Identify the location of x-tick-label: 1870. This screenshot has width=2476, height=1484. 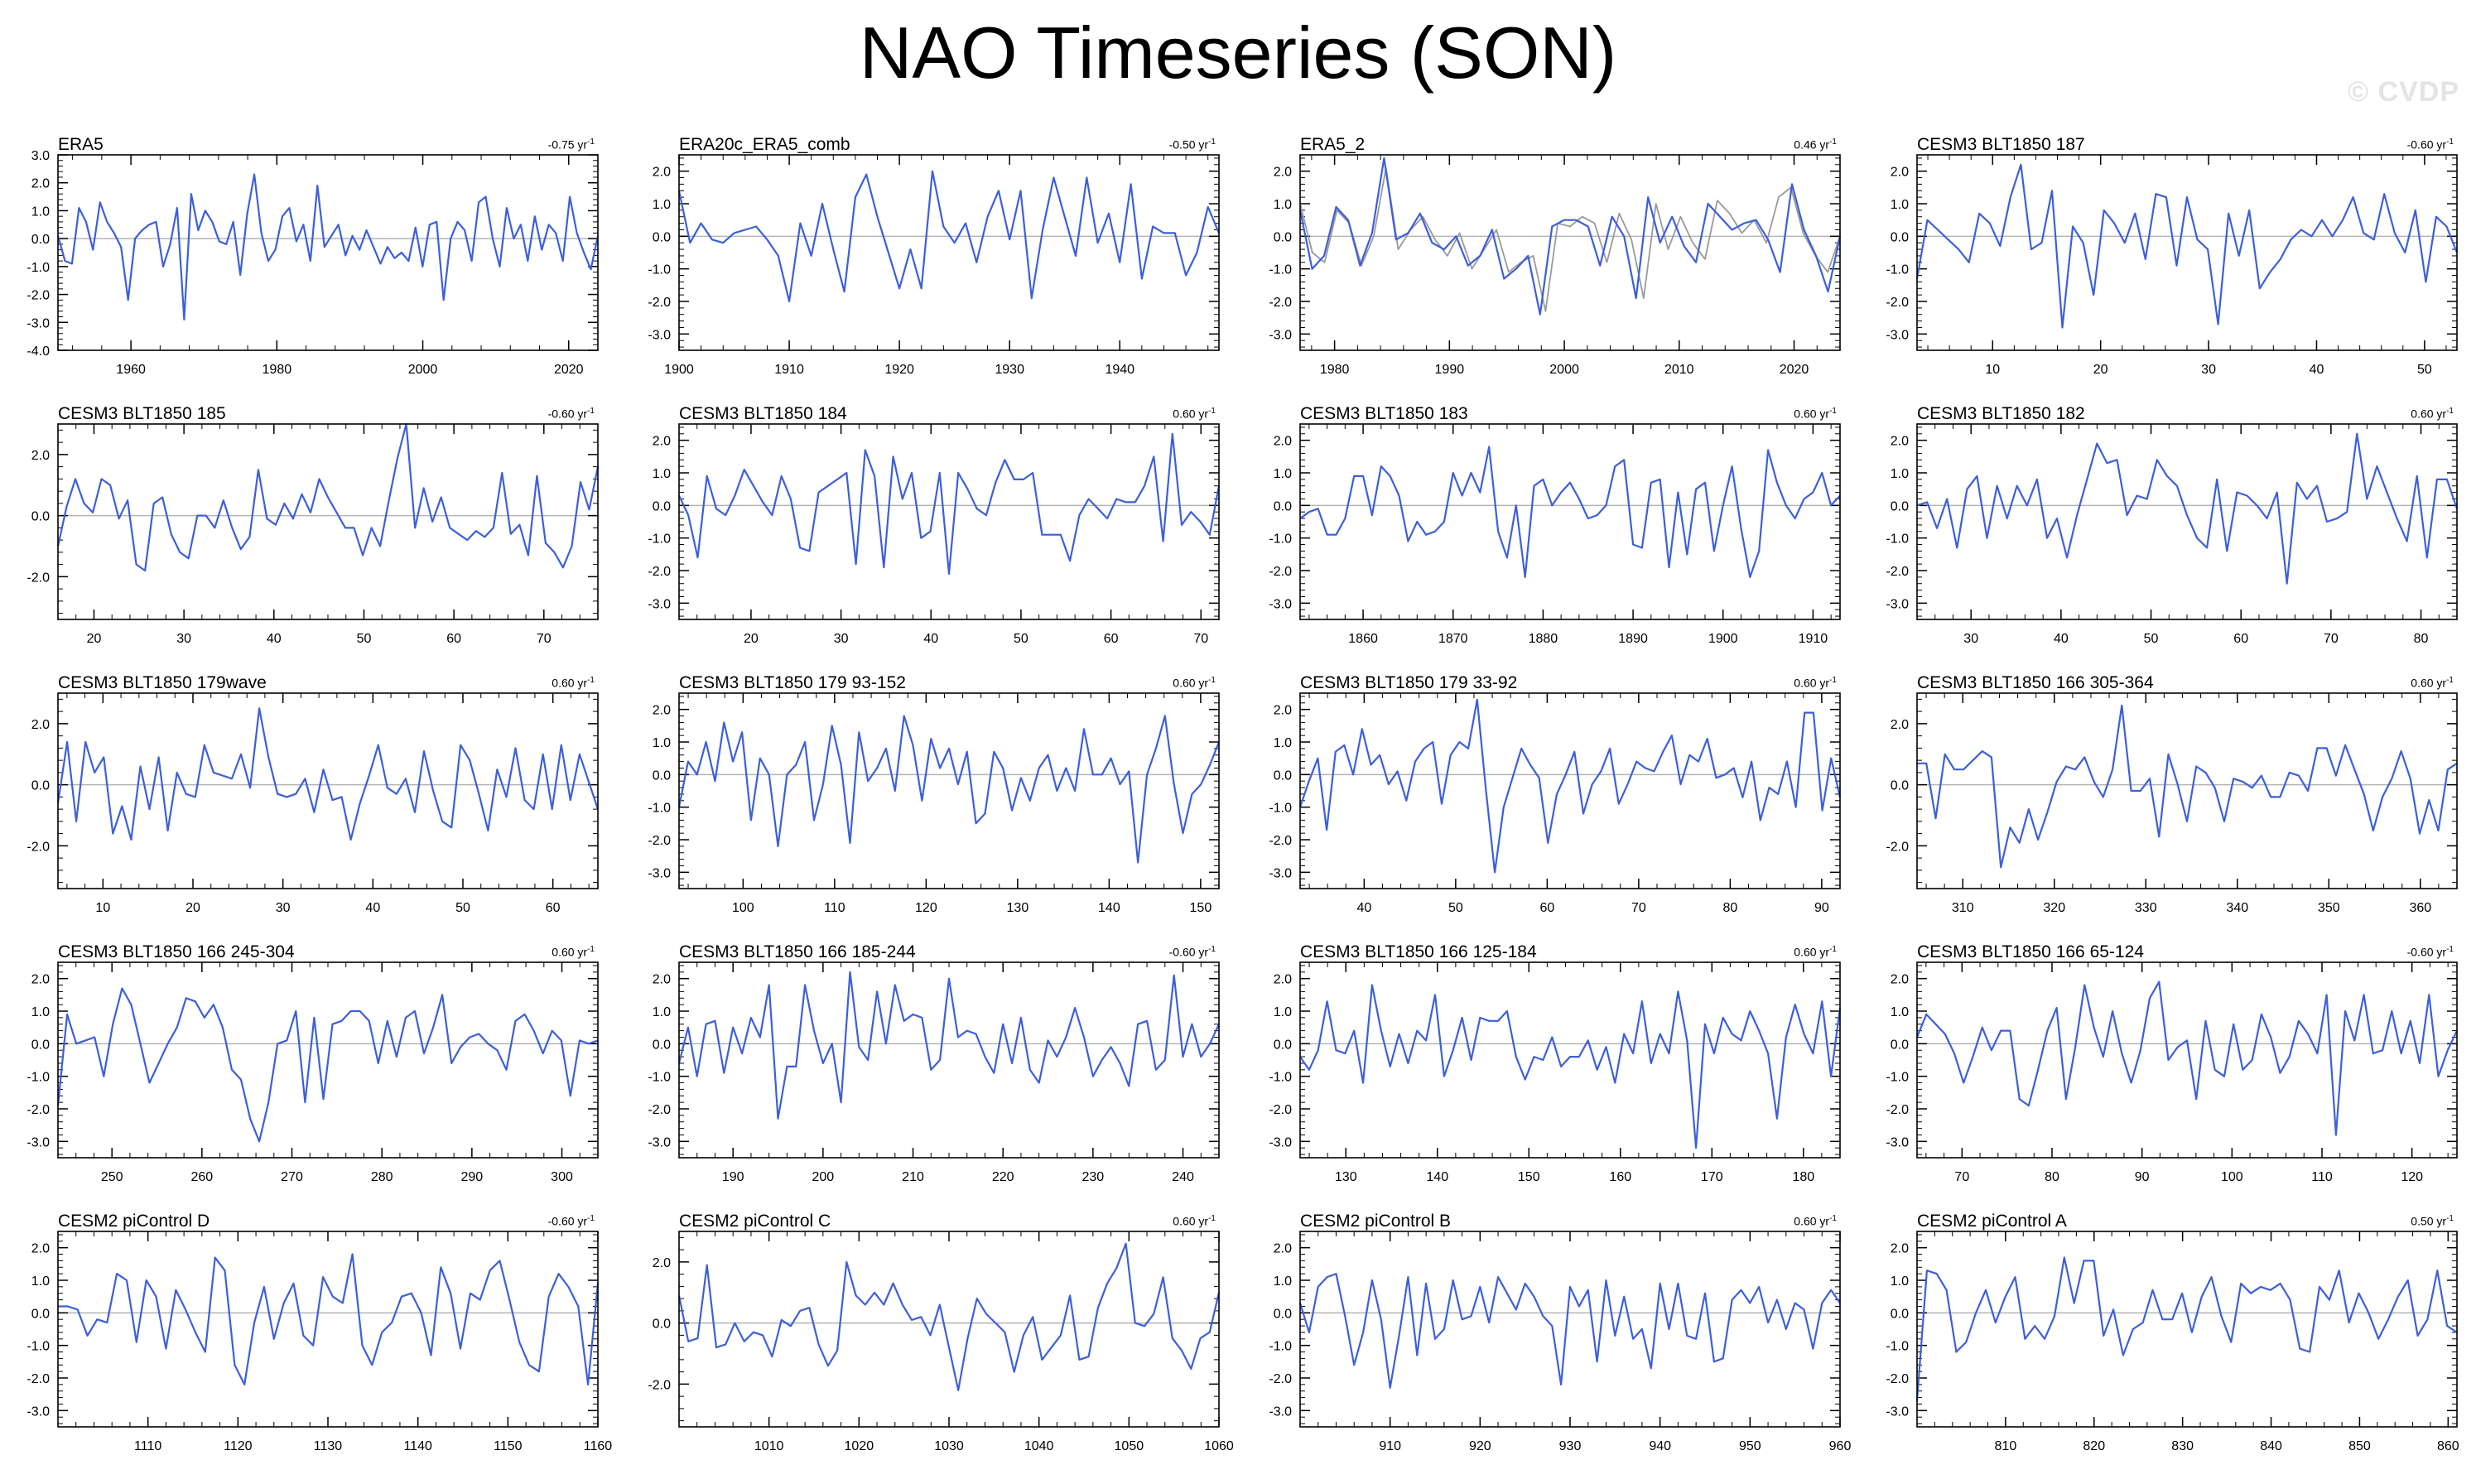
(1453, 639).